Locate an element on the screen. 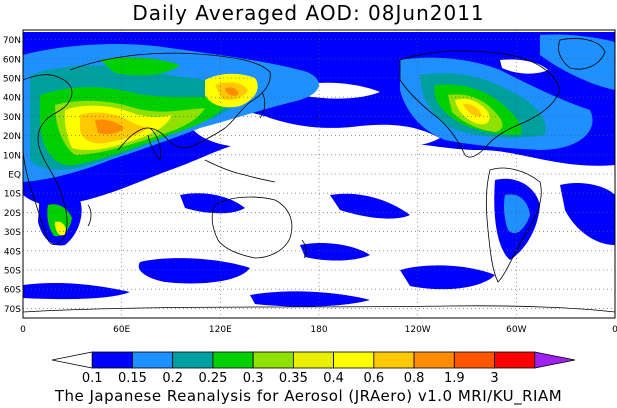 The image size is (617, 408). lat-label: 30N is located at coordinates (12, 118).